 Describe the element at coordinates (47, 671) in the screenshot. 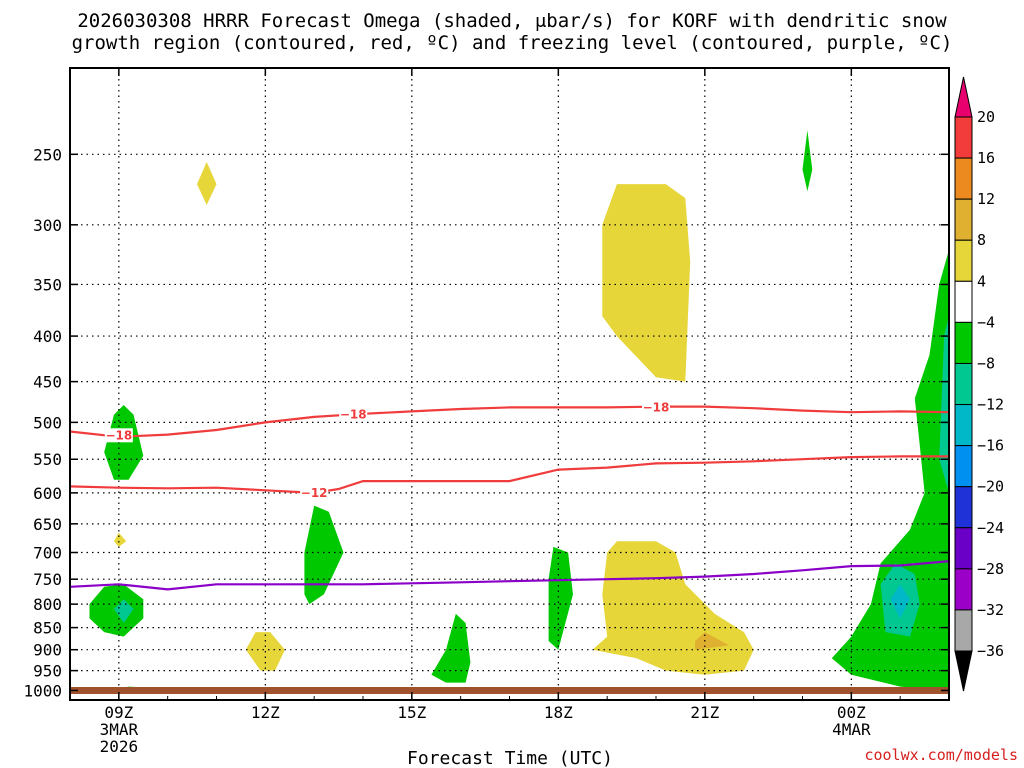

I see `y-tick-label: 950` at that location.